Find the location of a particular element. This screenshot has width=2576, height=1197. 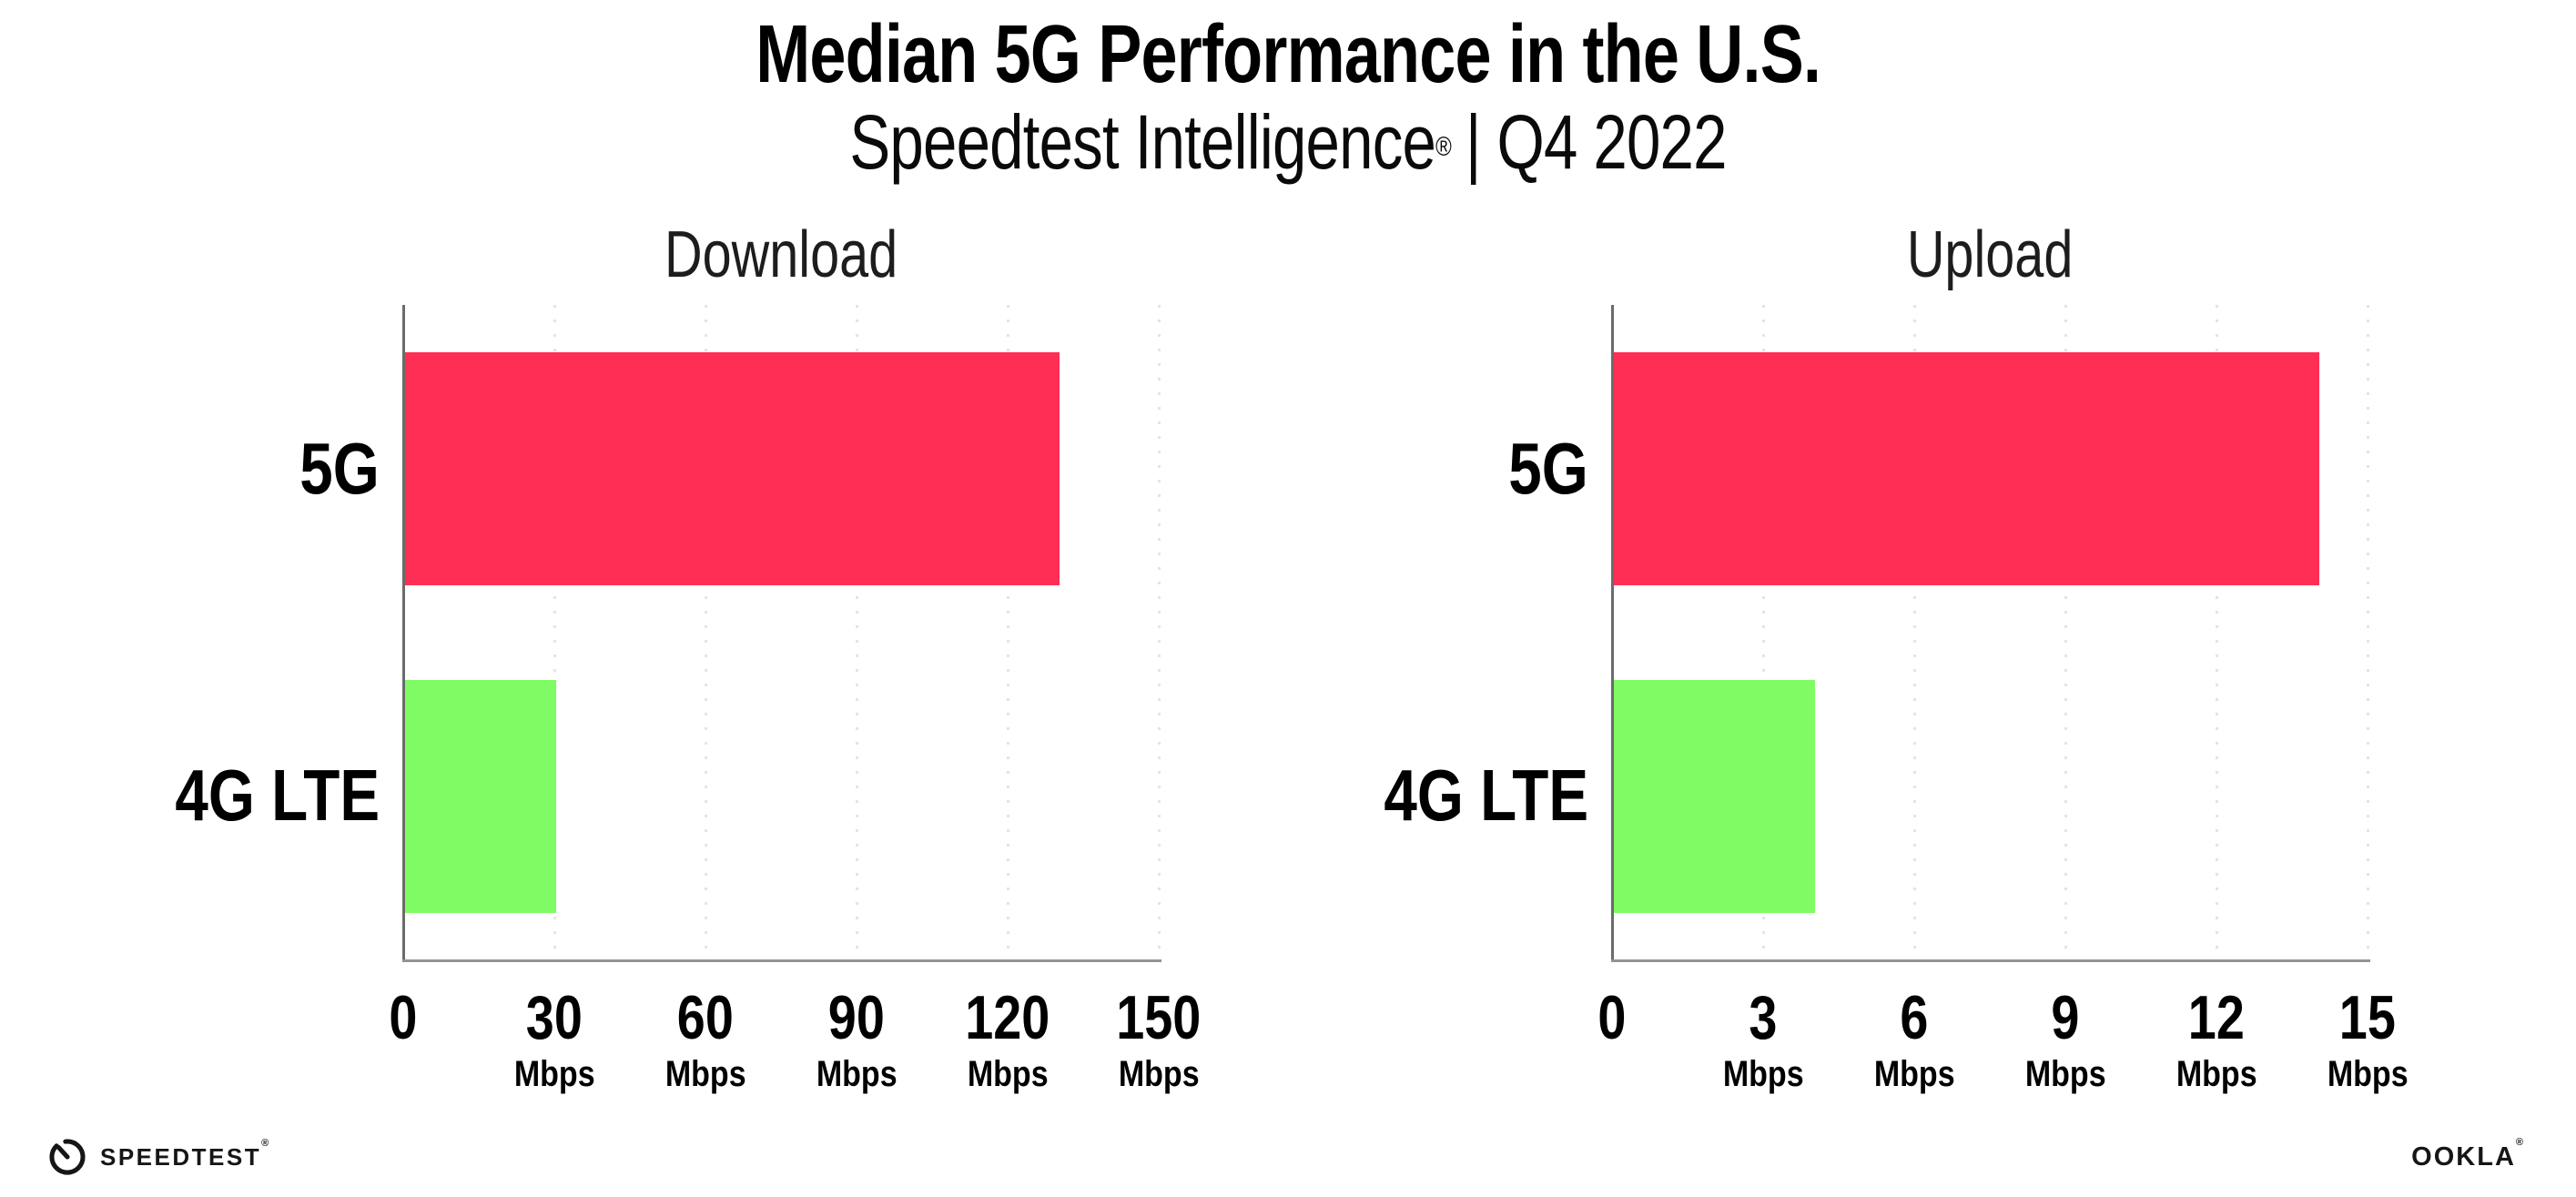

x-tick-60: 60 Mbps is located at coordinates (705, 1040).